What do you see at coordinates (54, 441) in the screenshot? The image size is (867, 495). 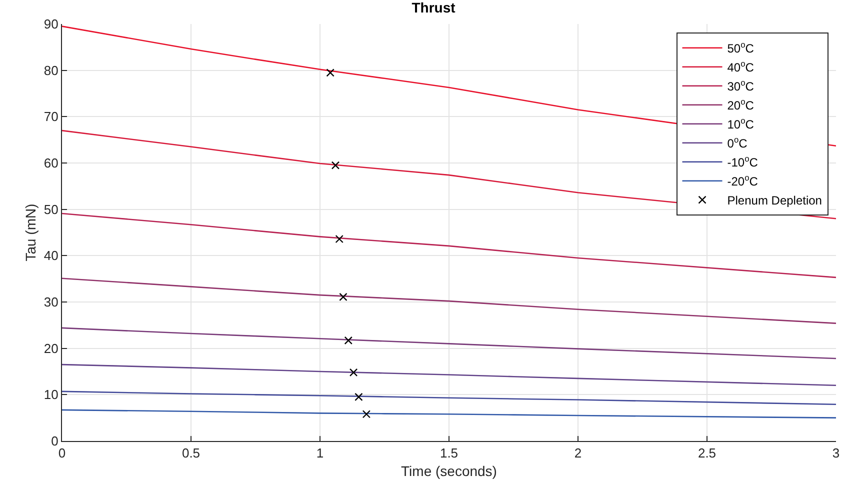 I see `y-tick-label: 0` at bounding box center [54, 441].